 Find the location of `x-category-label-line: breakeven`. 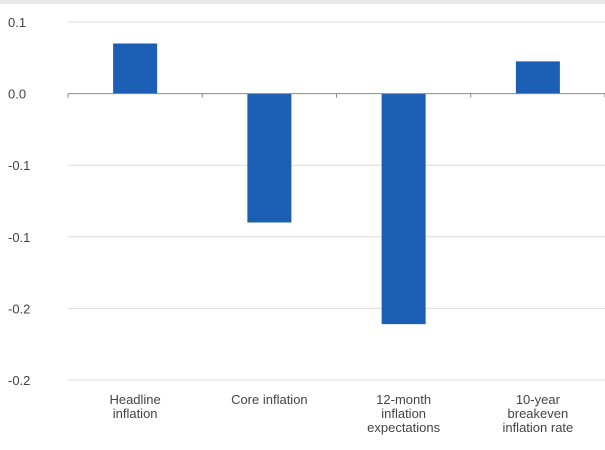

x-category-label-line: breakeven is located at coordinates (538, 413).